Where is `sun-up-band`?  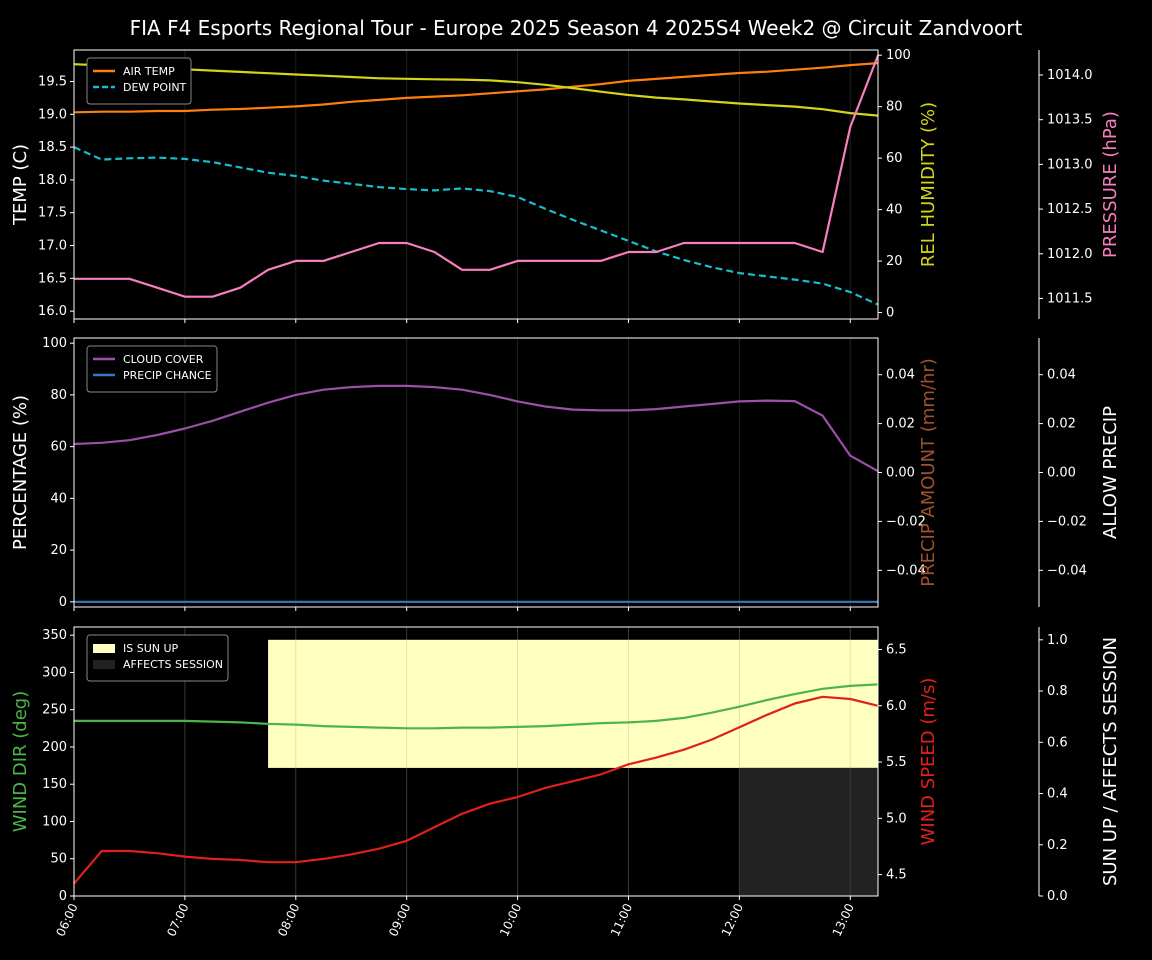 sun-up-band is located at coordinates (573, 703).